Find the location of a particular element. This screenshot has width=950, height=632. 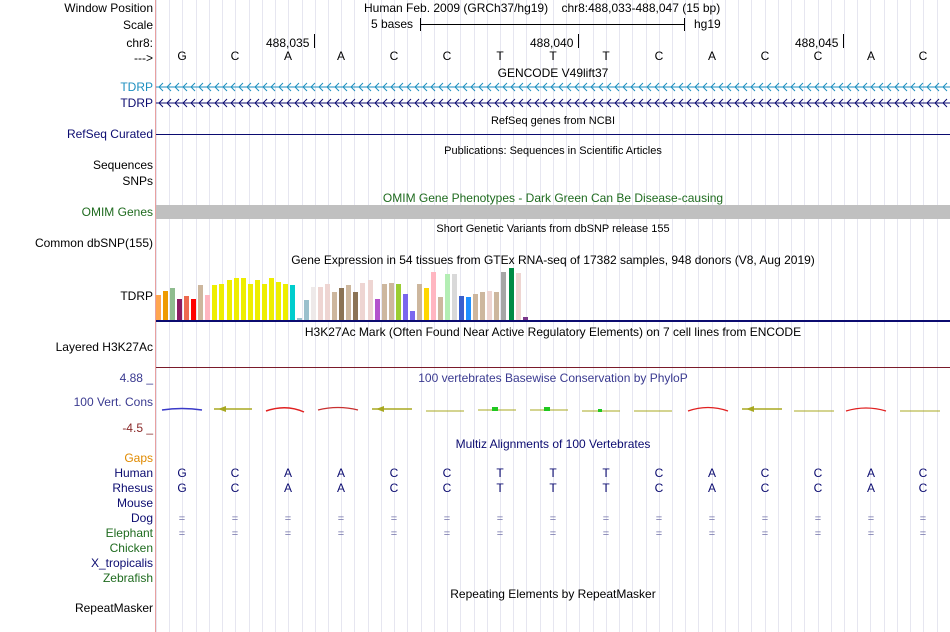

omim-label: OMIM Genes is located at coordinates (117, 212).